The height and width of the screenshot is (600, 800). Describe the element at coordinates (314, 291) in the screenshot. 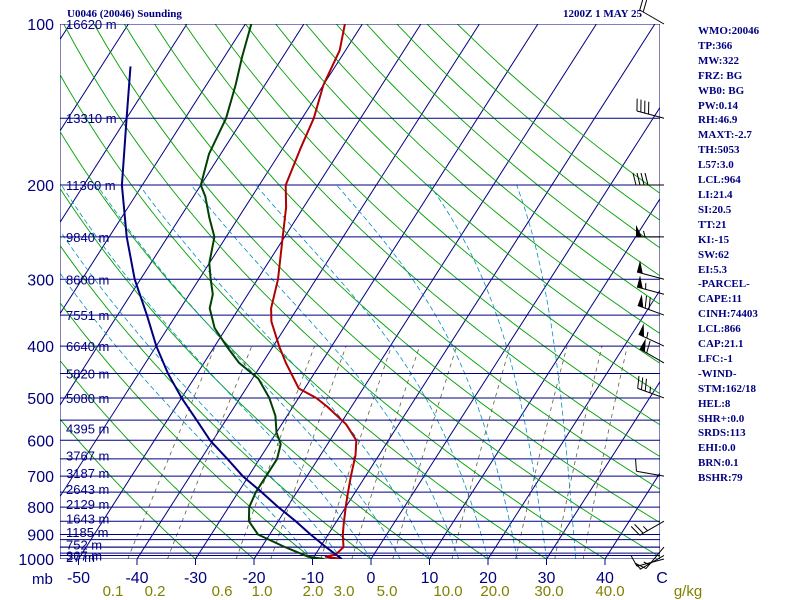

I see `trace-temperature` at that location.